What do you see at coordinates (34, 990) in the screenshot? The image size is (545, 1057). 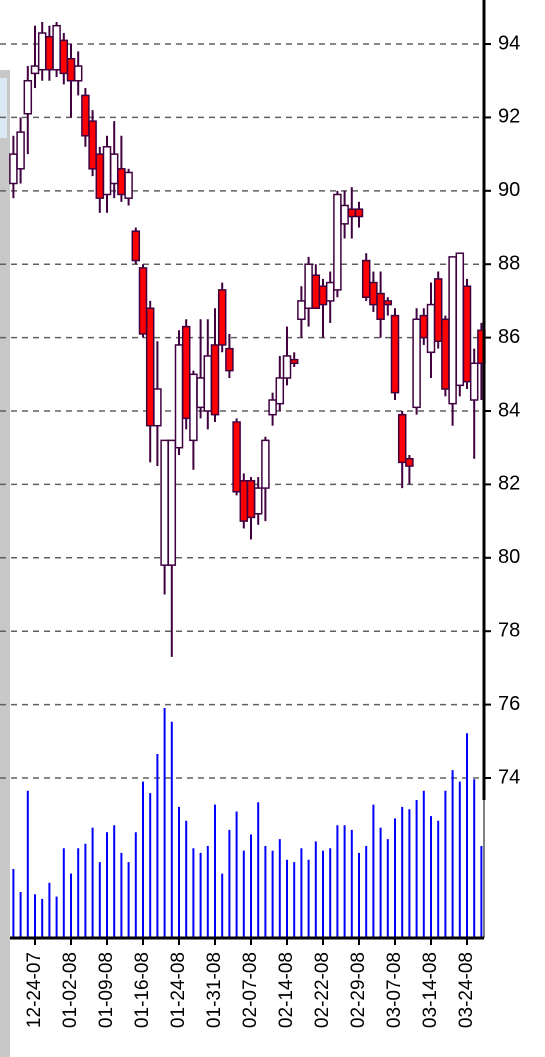 I see `x-tick-label: 12-24-07` at bounding box center [34, 990].